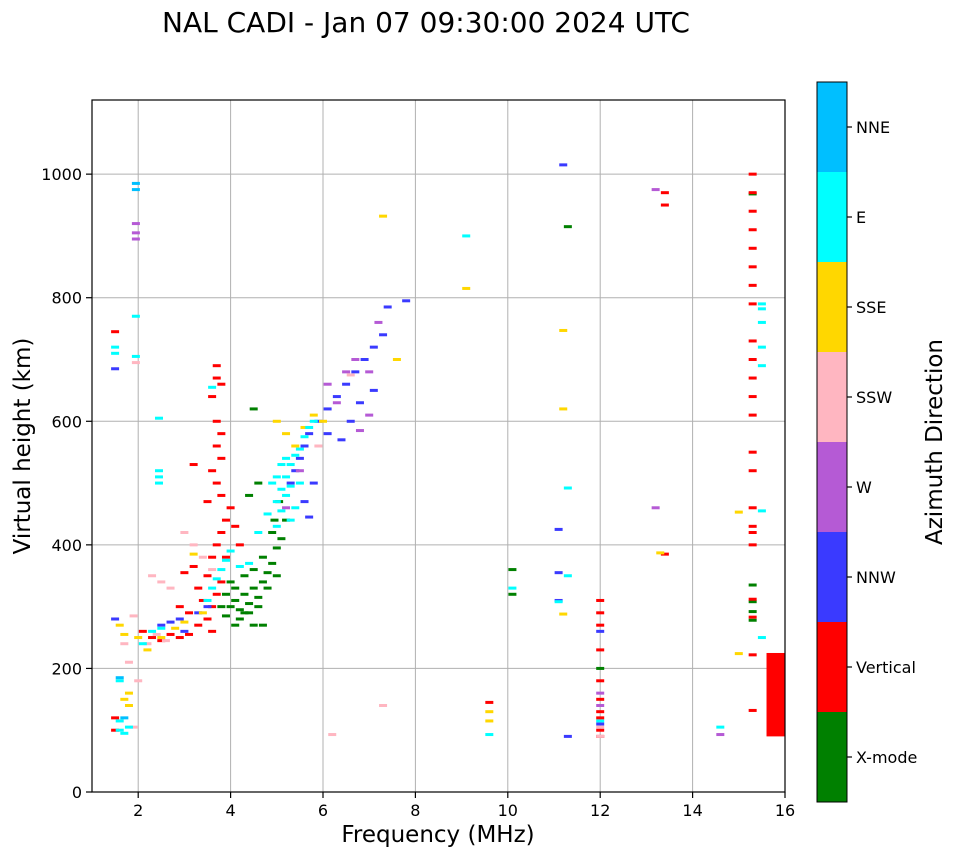 This screenshot has width=958, height=857. I want to click on colorbar-swatch-ssw, so click(832, 397).